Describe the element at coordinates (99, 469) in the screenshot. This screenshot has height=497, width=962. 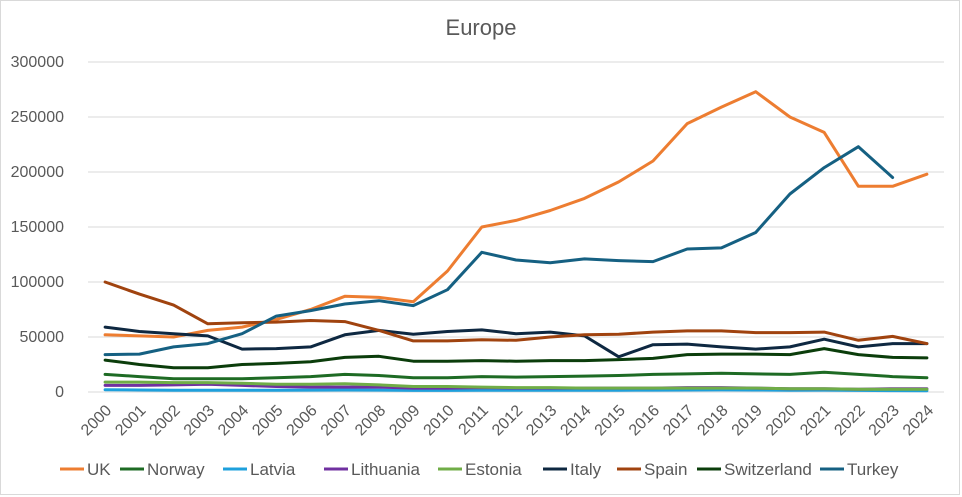
I see `legend-label: UK` at that location.